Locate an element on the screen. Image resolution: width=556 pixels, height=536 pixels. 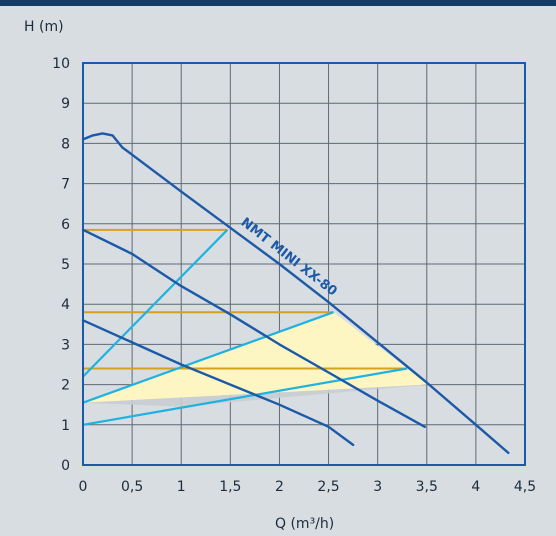
x-tick-label: 4 is located at coordinates (475, 487).